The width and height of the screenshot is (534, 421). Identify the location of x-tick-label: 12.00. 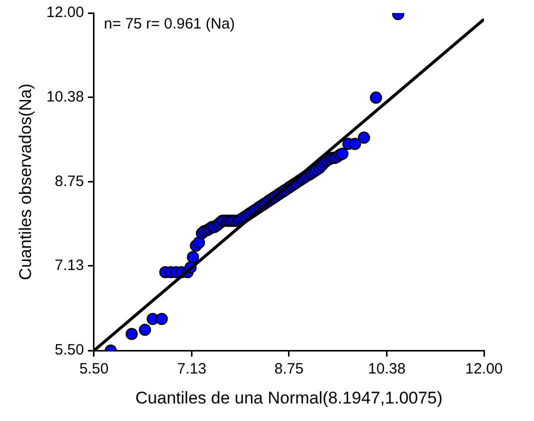
(484, 369).